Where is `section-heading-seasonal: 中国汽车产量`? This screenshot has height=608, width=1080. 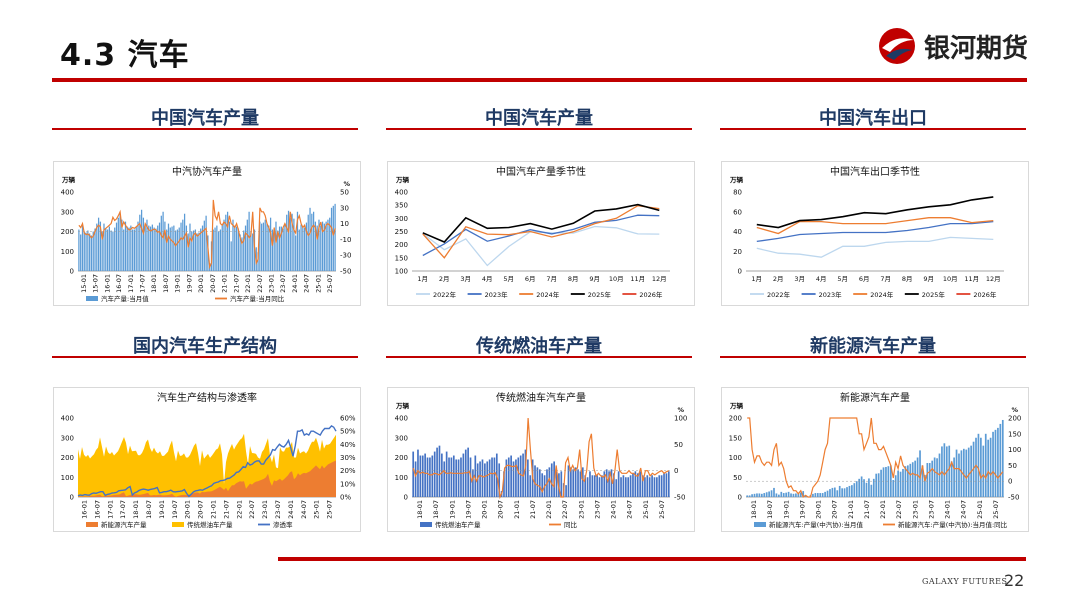
section-heading-seasonal: 中国汽车产量 is located at coordinates (539, 118).